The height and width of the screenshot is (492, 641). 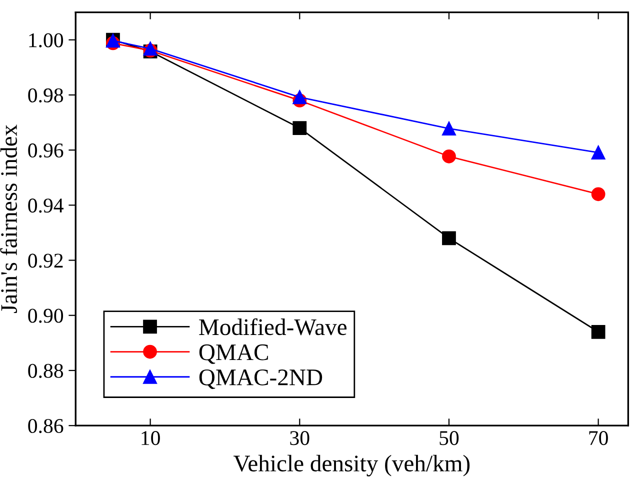 What do you see at coordinates (46, 95) in the screenshot?
I see `y-tick-label: 0.98` at bounding box center [46, 95].